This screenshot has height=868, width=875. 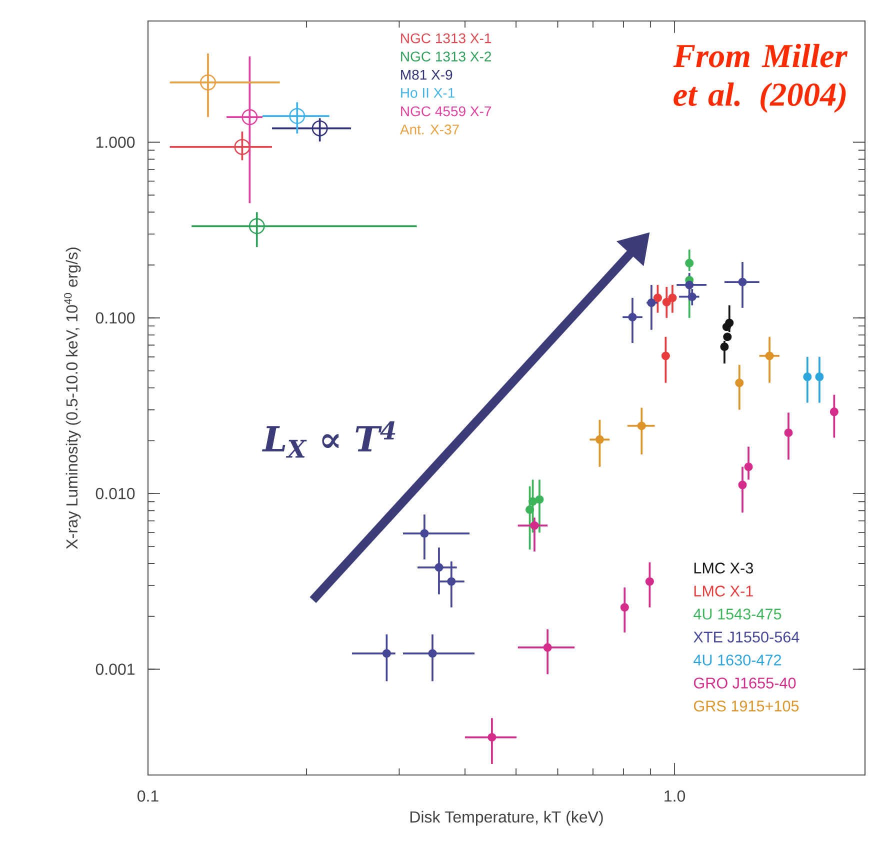 What do you see at coordinates (427, 93) in the screenshot?
I see `text: Ho II X-1` at bounding box center [427, 93].